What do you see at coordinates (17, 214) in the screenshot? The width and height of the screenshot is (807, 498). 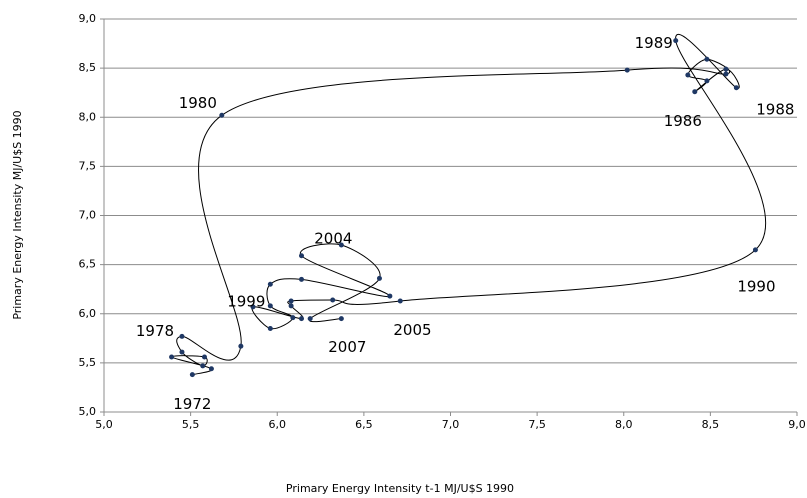 I see `y-axis-title: Primary Energy Intensity MJ/U$S 1990` at bounding box center [17, 214].